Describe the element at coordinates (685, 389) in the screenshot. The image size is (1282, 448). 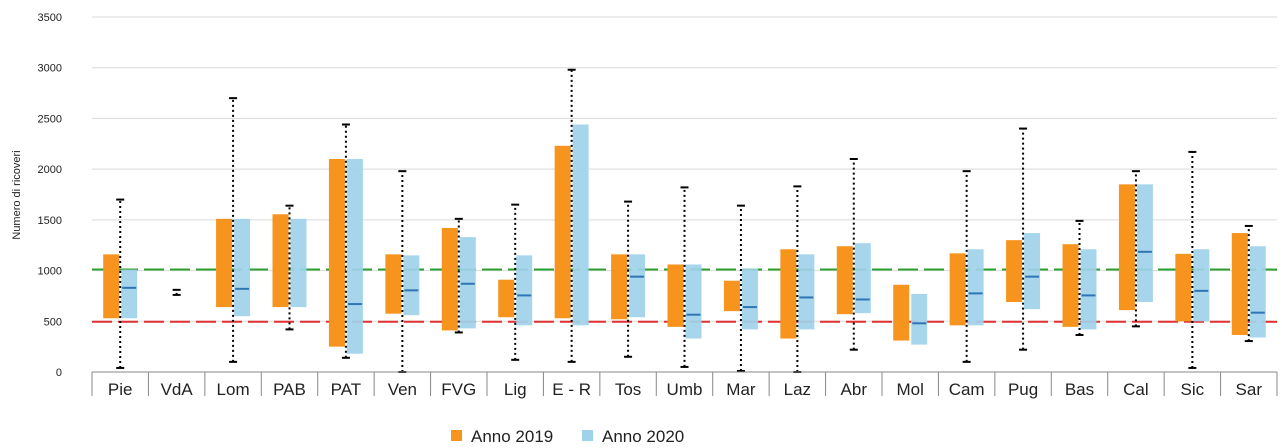
I see `x-tick-label: Umb` at that location.